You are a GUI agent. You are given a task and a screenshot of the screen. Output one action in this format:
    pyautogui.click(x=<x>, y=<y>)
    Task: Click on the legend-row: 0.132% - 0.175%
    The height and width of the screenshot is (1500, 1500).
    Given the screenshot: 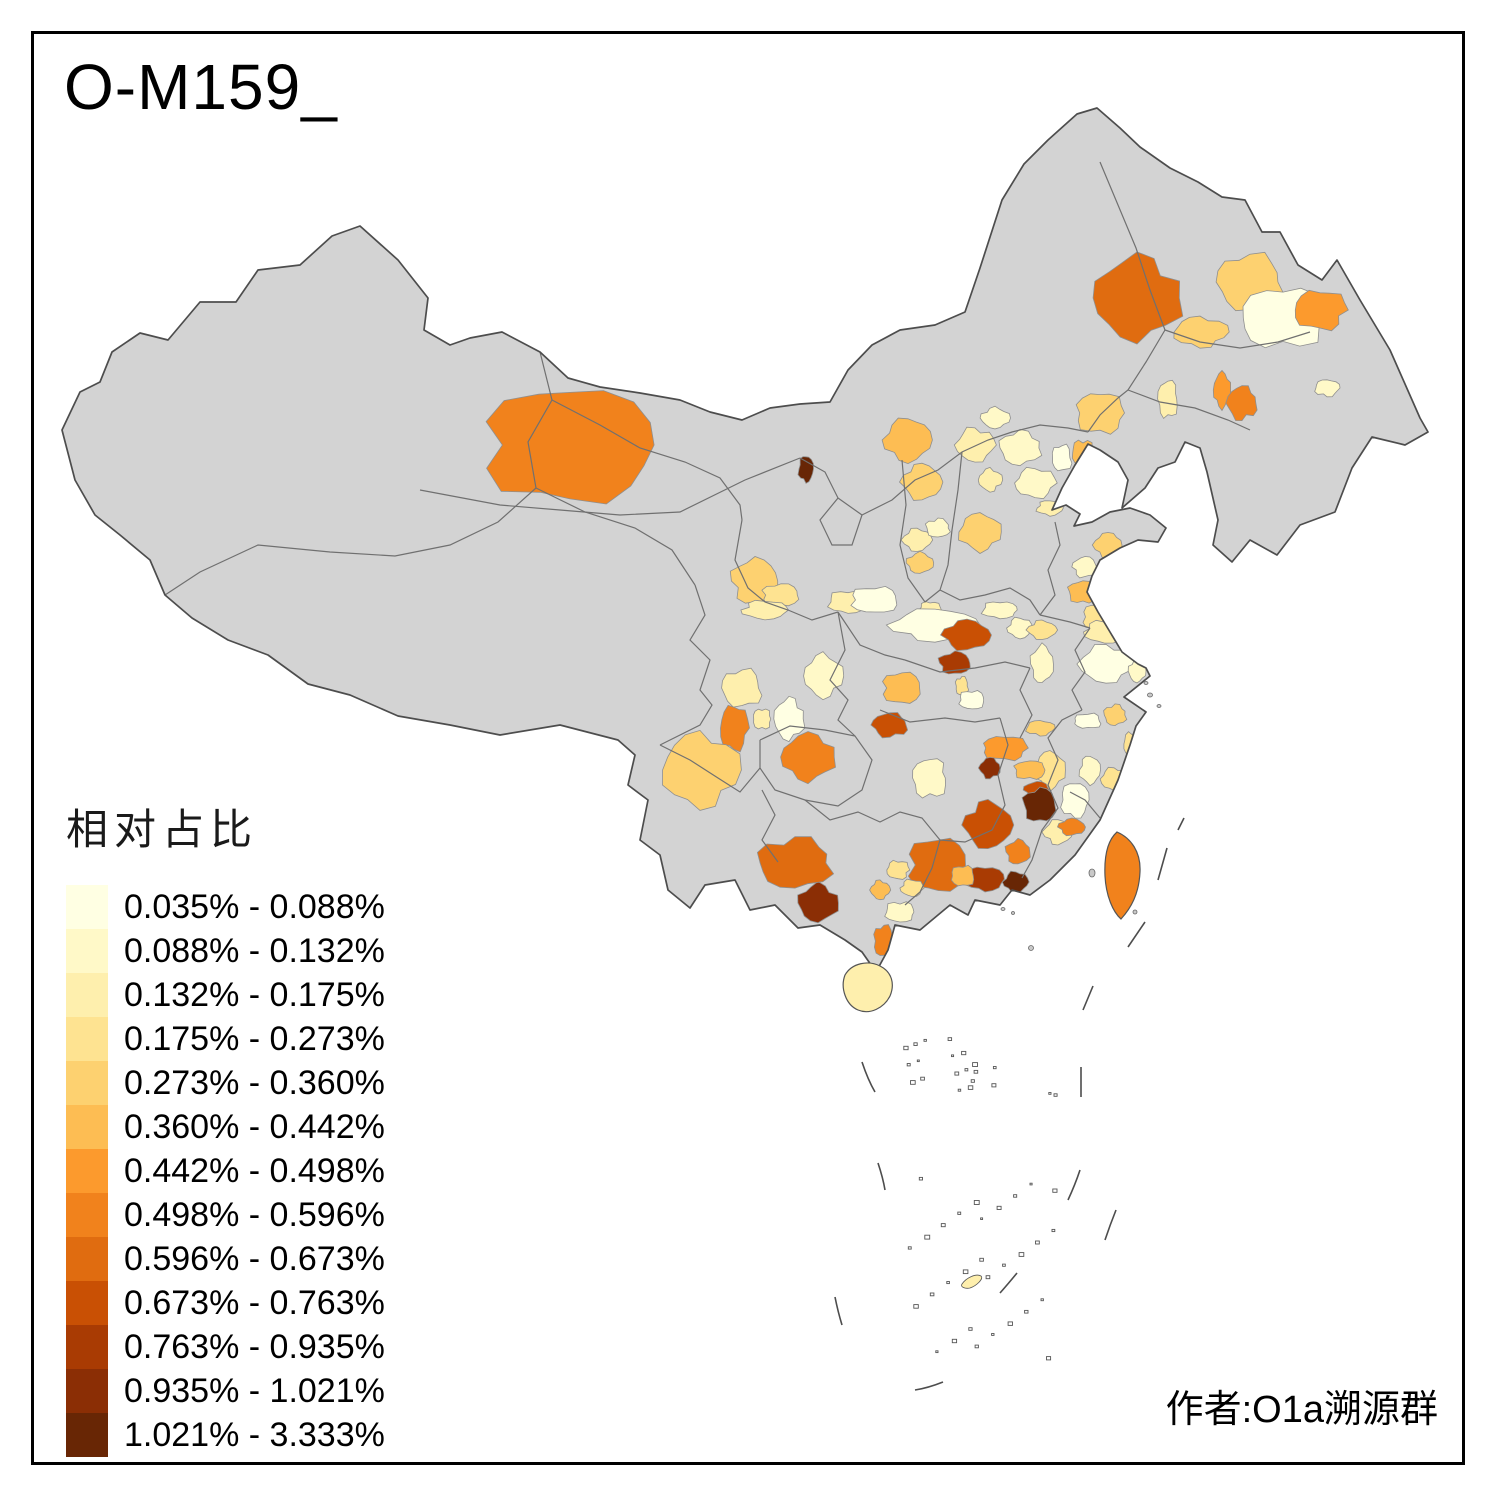 What is the action you would take?
    pyautogui.click(x=225, y=995)
    